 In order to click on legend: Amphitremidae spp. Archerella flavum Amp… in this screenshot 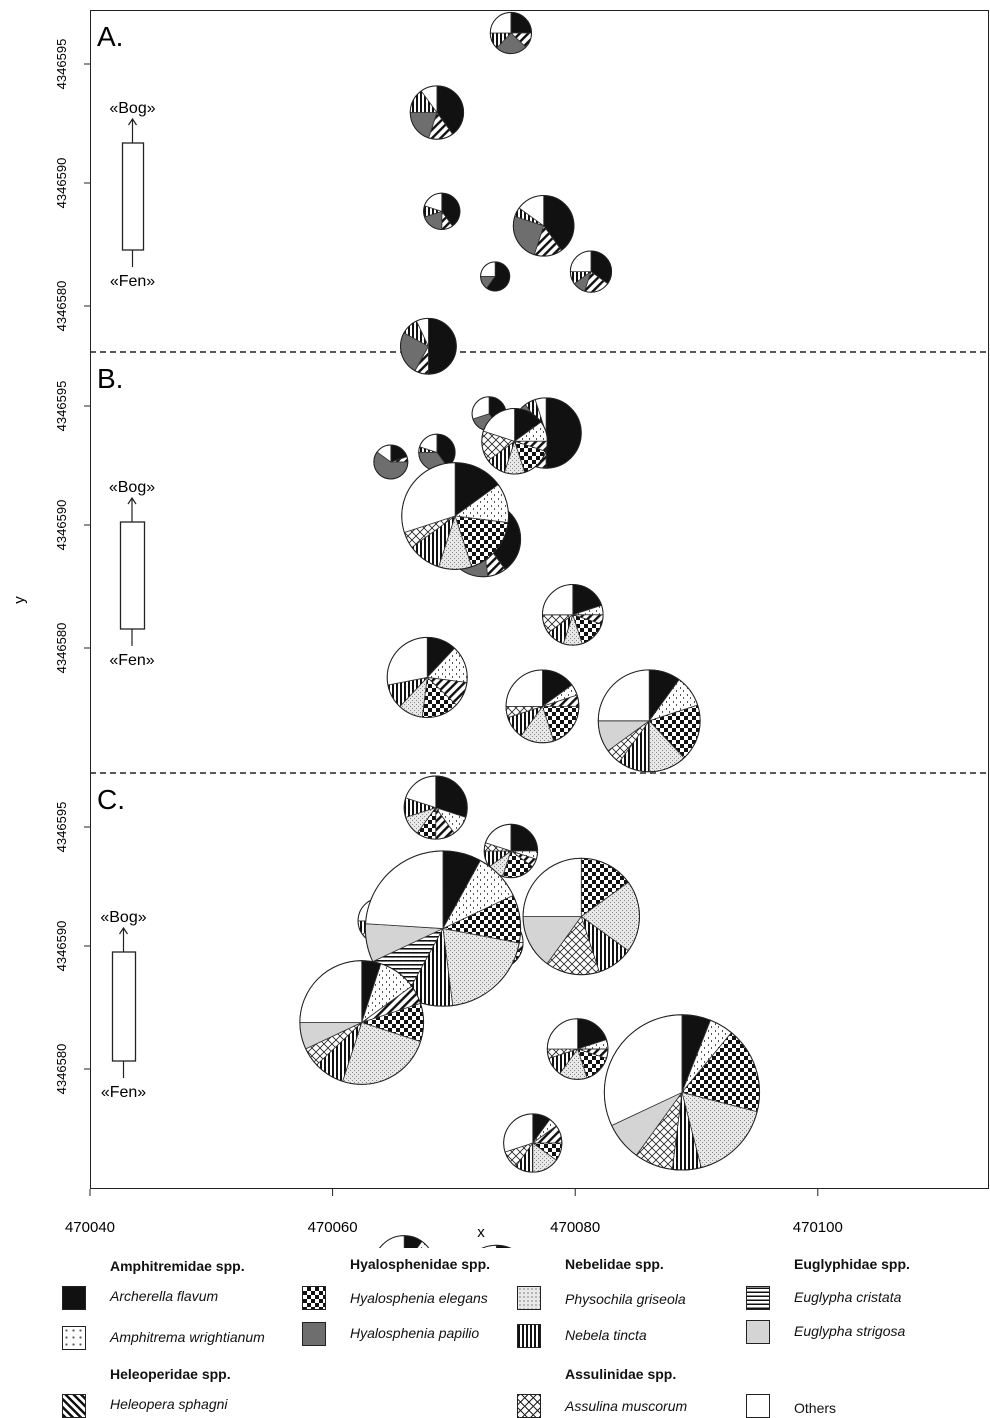, I will do `click(495, 1333)`.